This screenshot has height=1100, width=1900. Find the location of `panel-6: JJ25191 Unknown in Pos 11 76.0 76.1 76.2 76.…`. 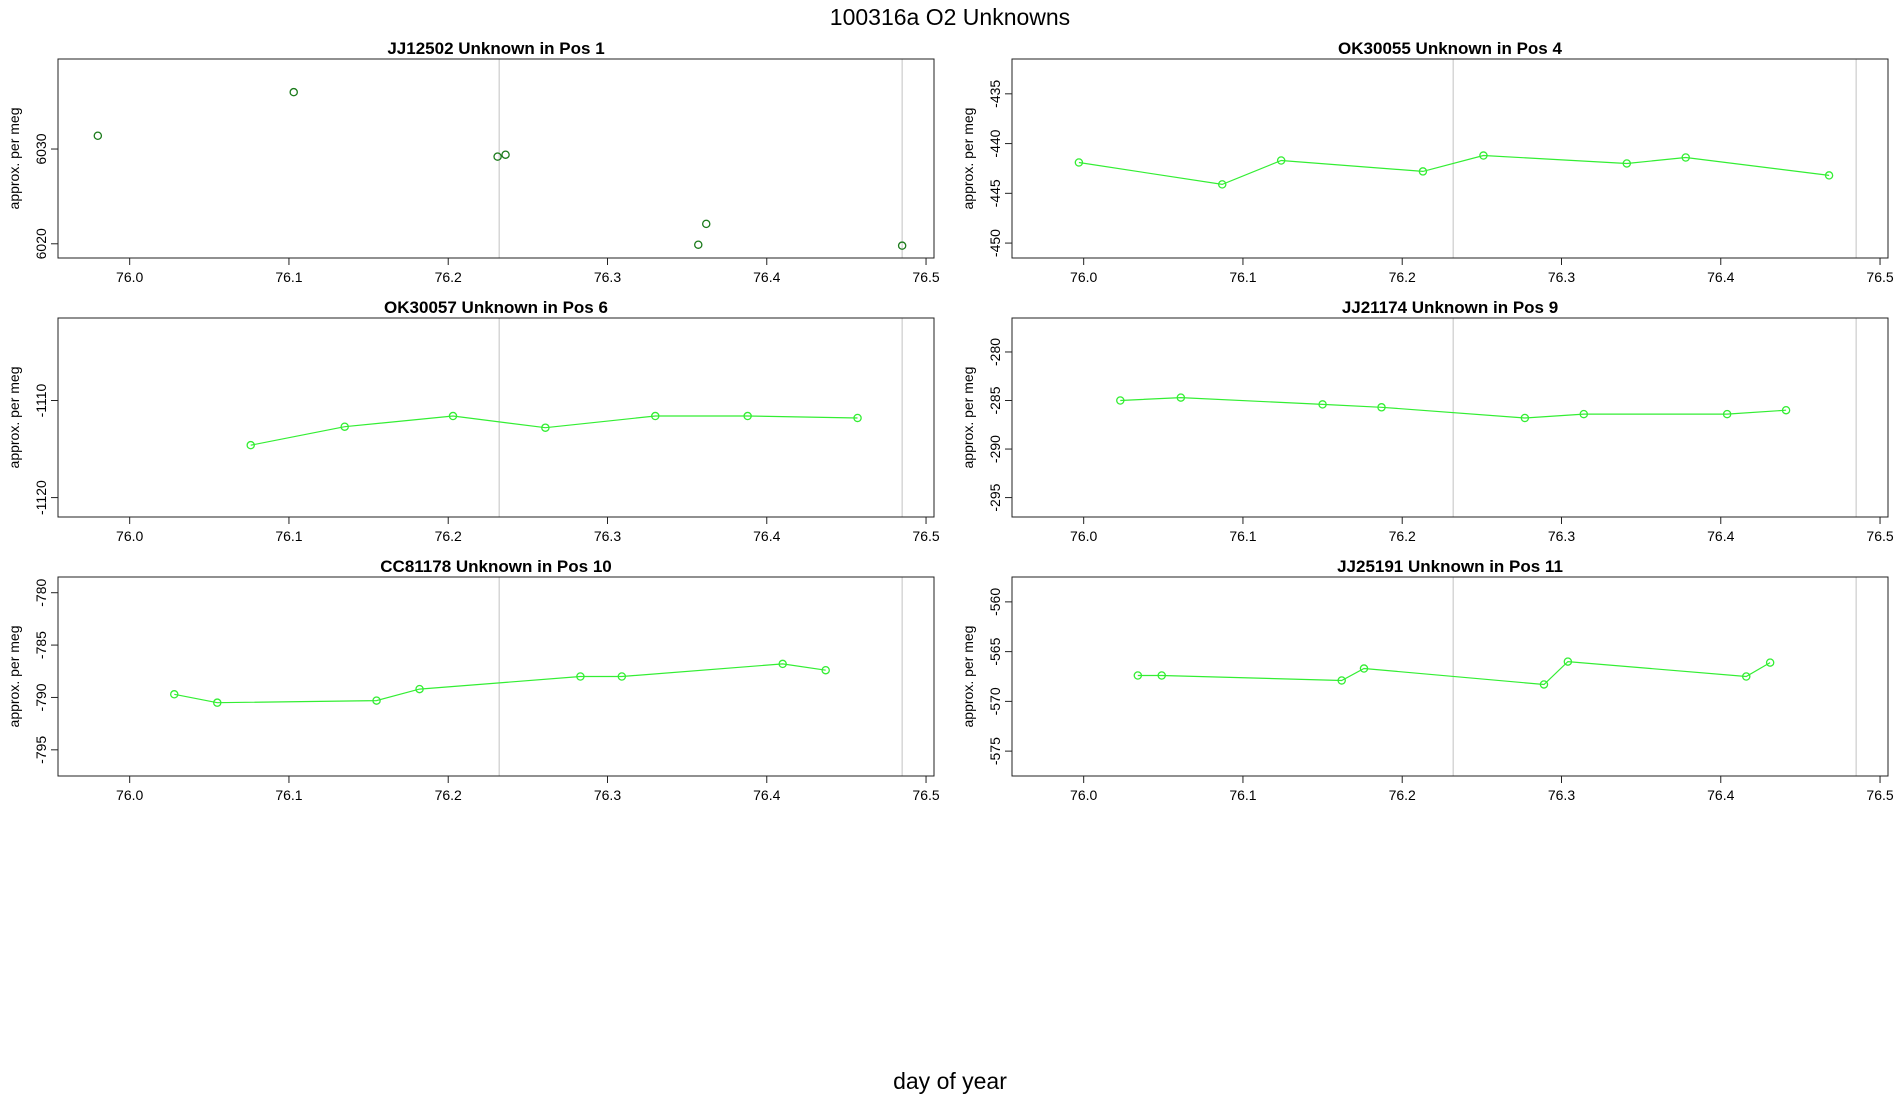

panel-6: JJ25191 Unknown in Pos 11 76.0 76.1 76.2 76.… is located at coordinates (1427, 680).